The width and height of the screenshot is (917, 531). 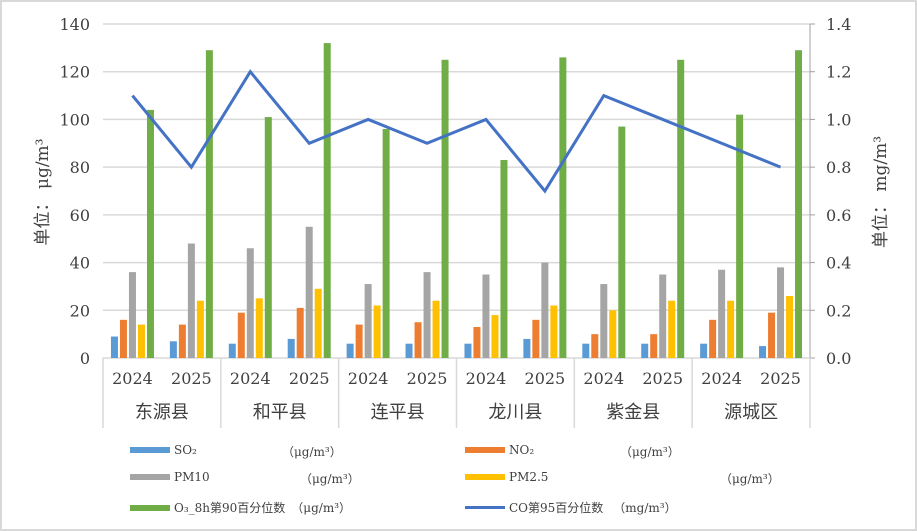 I want to click on o3-swatch-icon, so click(x=150, y=507).